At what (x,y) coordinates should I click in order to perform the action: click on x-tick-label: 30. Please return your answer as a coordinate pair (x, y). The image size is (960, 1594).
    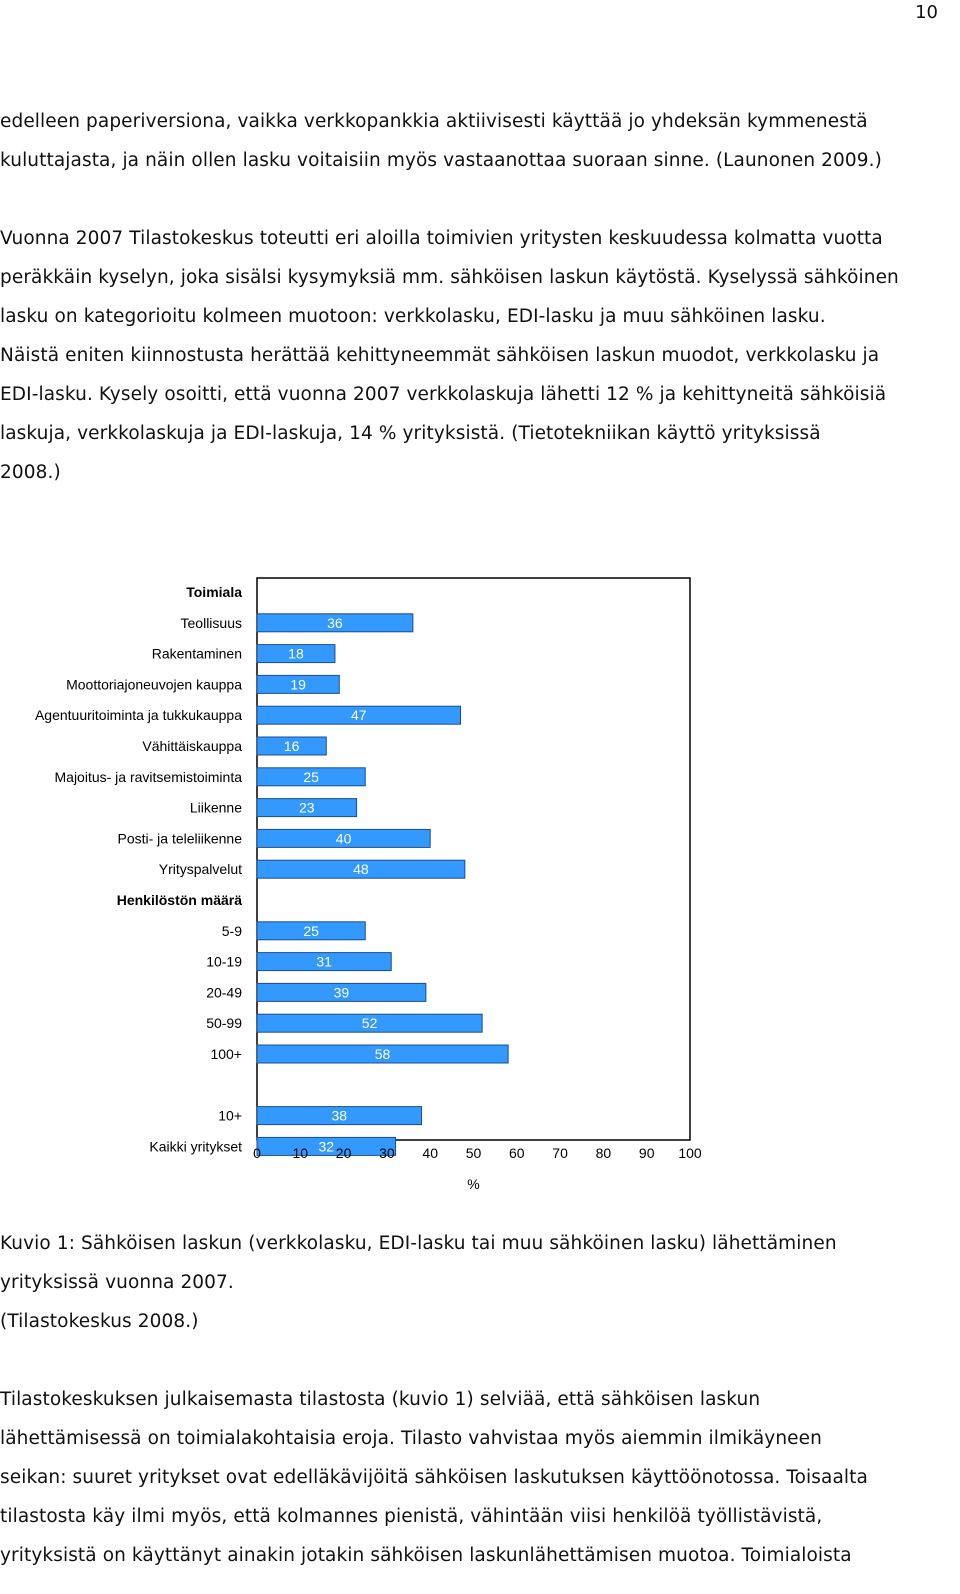
    Looking at the image, I should click on (387, 1153).